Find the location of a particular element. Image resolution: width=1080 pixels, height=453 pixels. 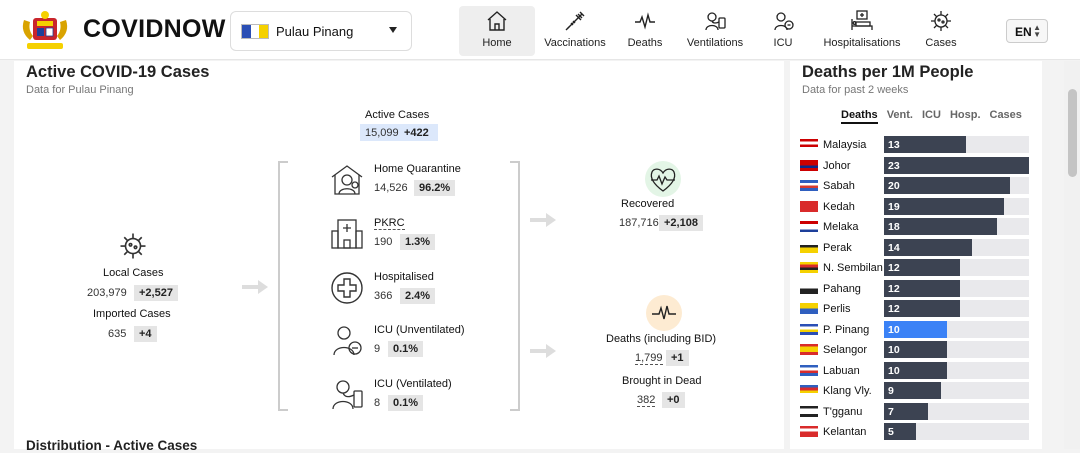

chart-bar: 13 is located at coordinates (925, 144).